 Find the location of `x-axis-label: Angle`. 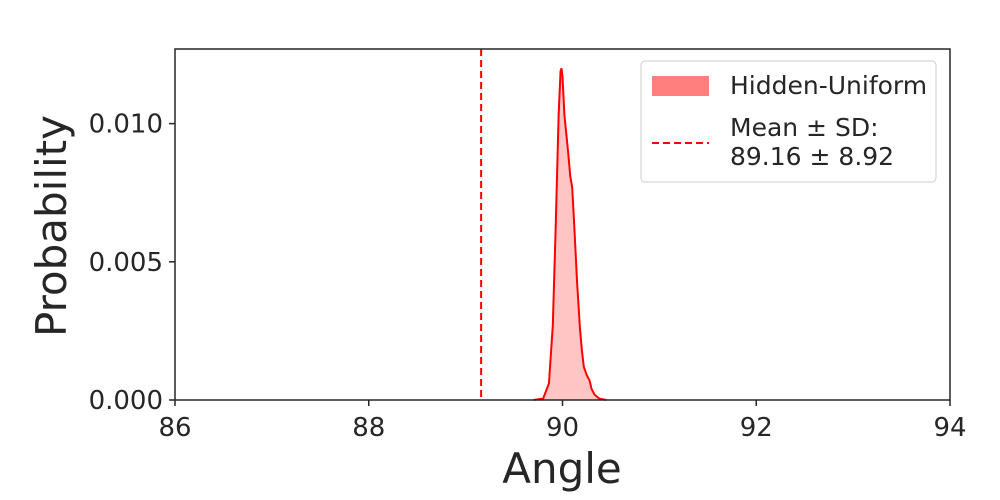

x-axis-label: Angle is located at coordinates (562, 468).